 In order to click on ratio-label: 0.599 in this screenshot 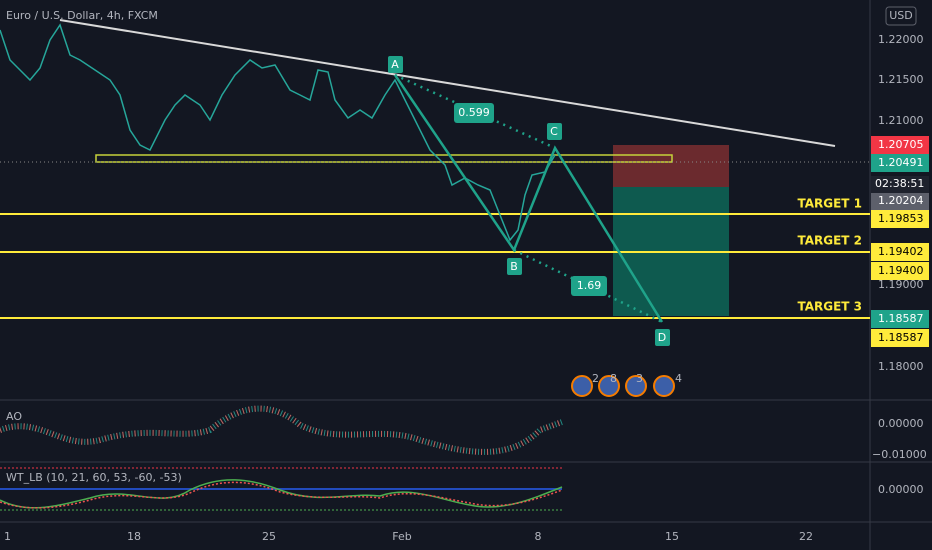, I will do `click(474, 112)`.